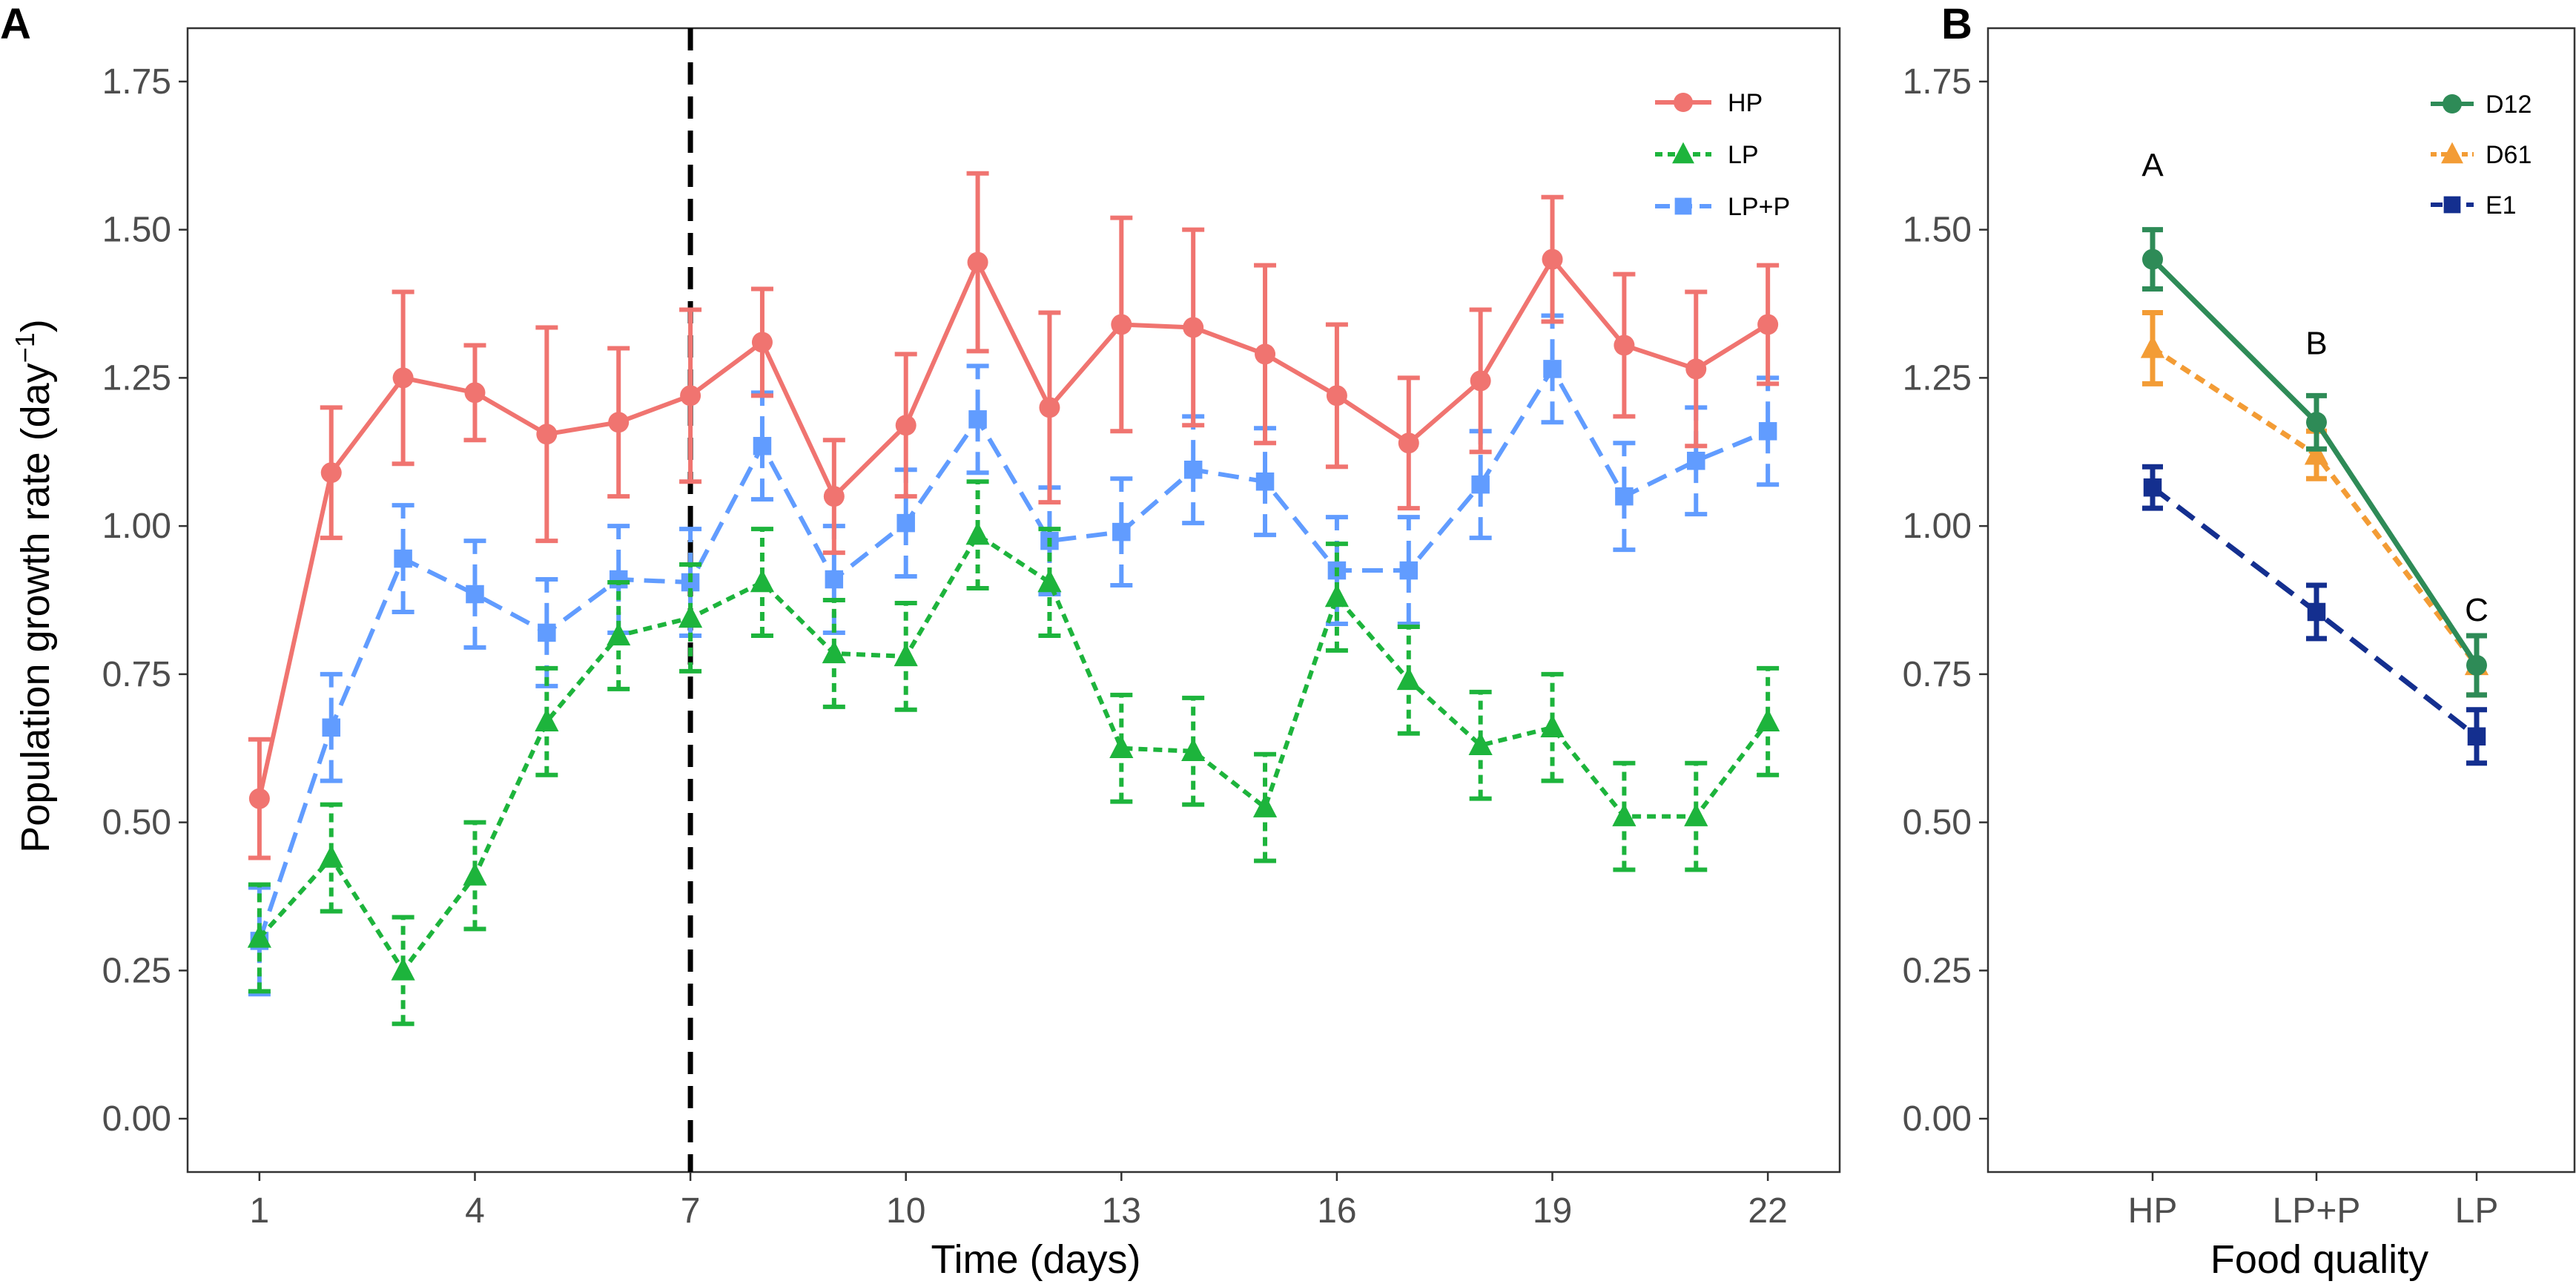 The width and height of the screenshot is (2576, 1287). I want to click on panel-b-y-tick-label: 0.00, so click(1937, 1119).